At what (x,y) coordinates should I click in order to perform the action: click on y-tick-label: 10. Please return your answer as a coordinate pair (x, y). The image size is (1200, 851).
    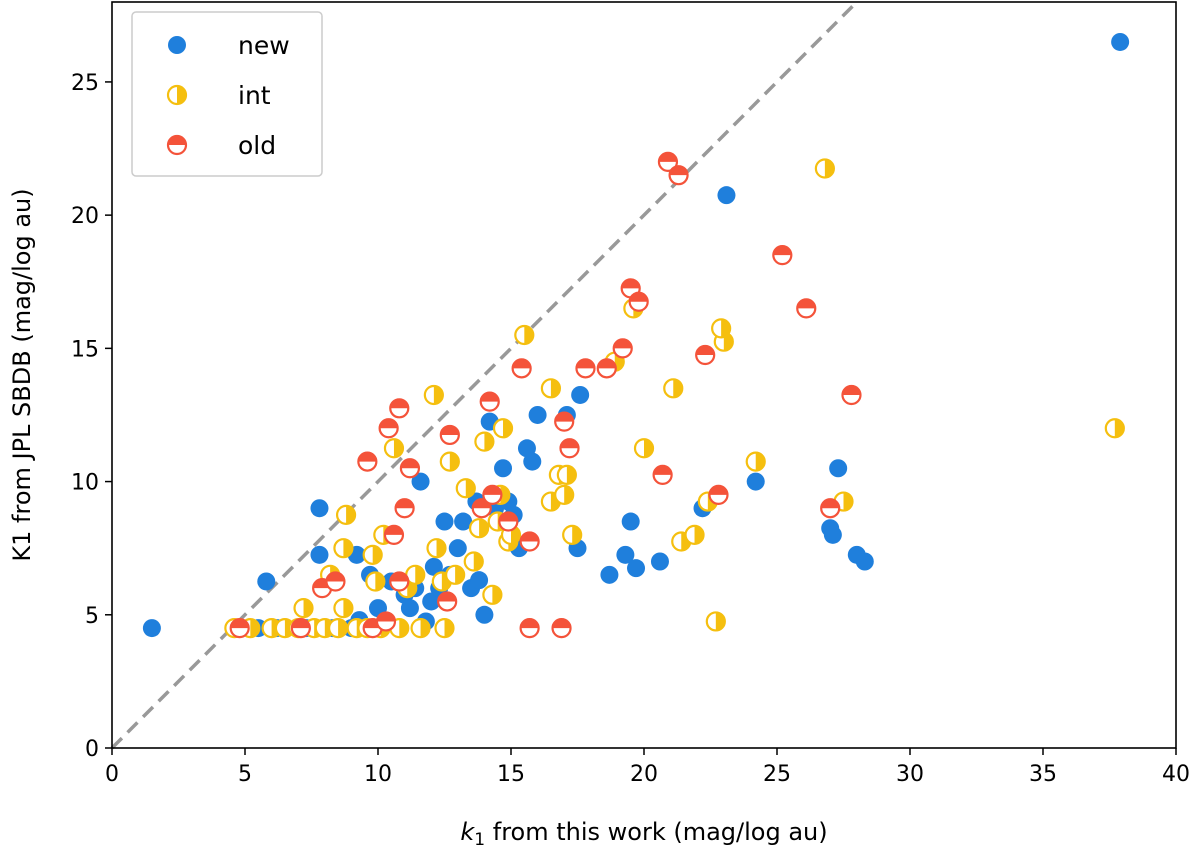
    Looking at the image, I should click on (85, 483).